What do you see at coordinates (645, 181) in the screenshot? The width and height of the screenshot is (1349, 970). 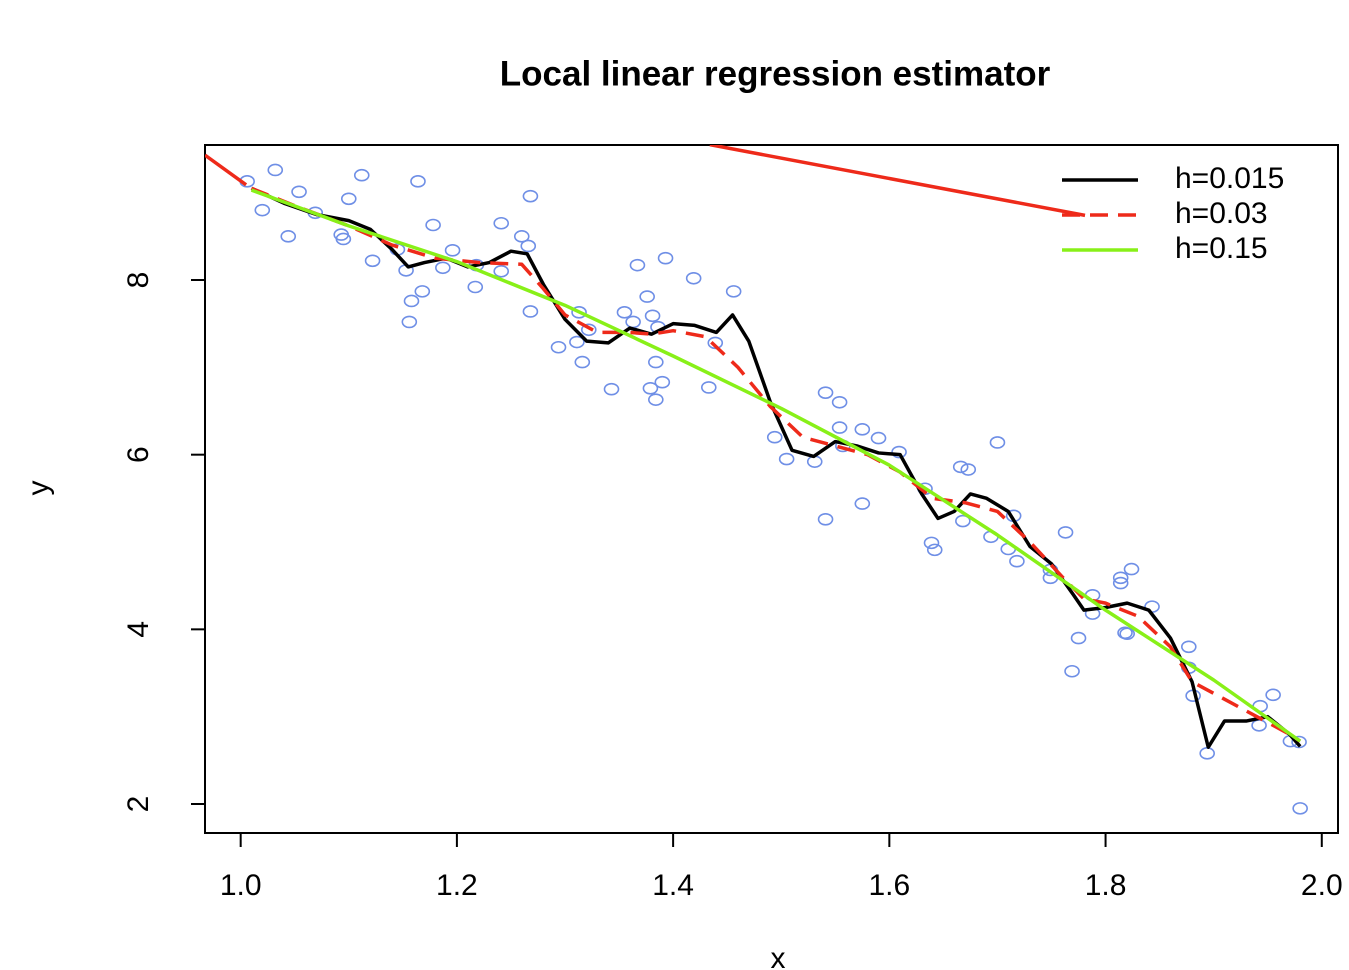 I see `line-series` at bounding box center [645, 181].